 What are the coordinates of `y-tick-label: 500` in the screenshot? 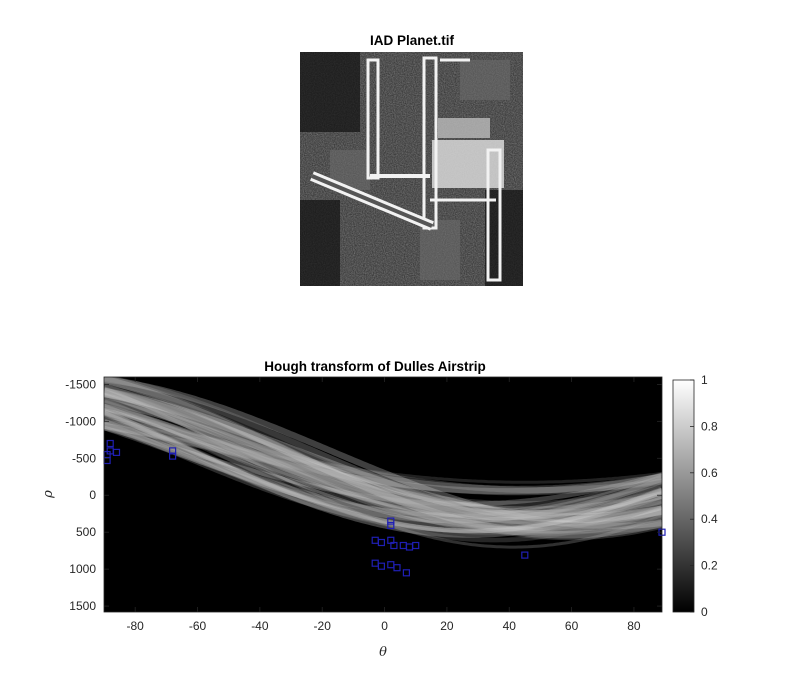 It's located at (86, 532).